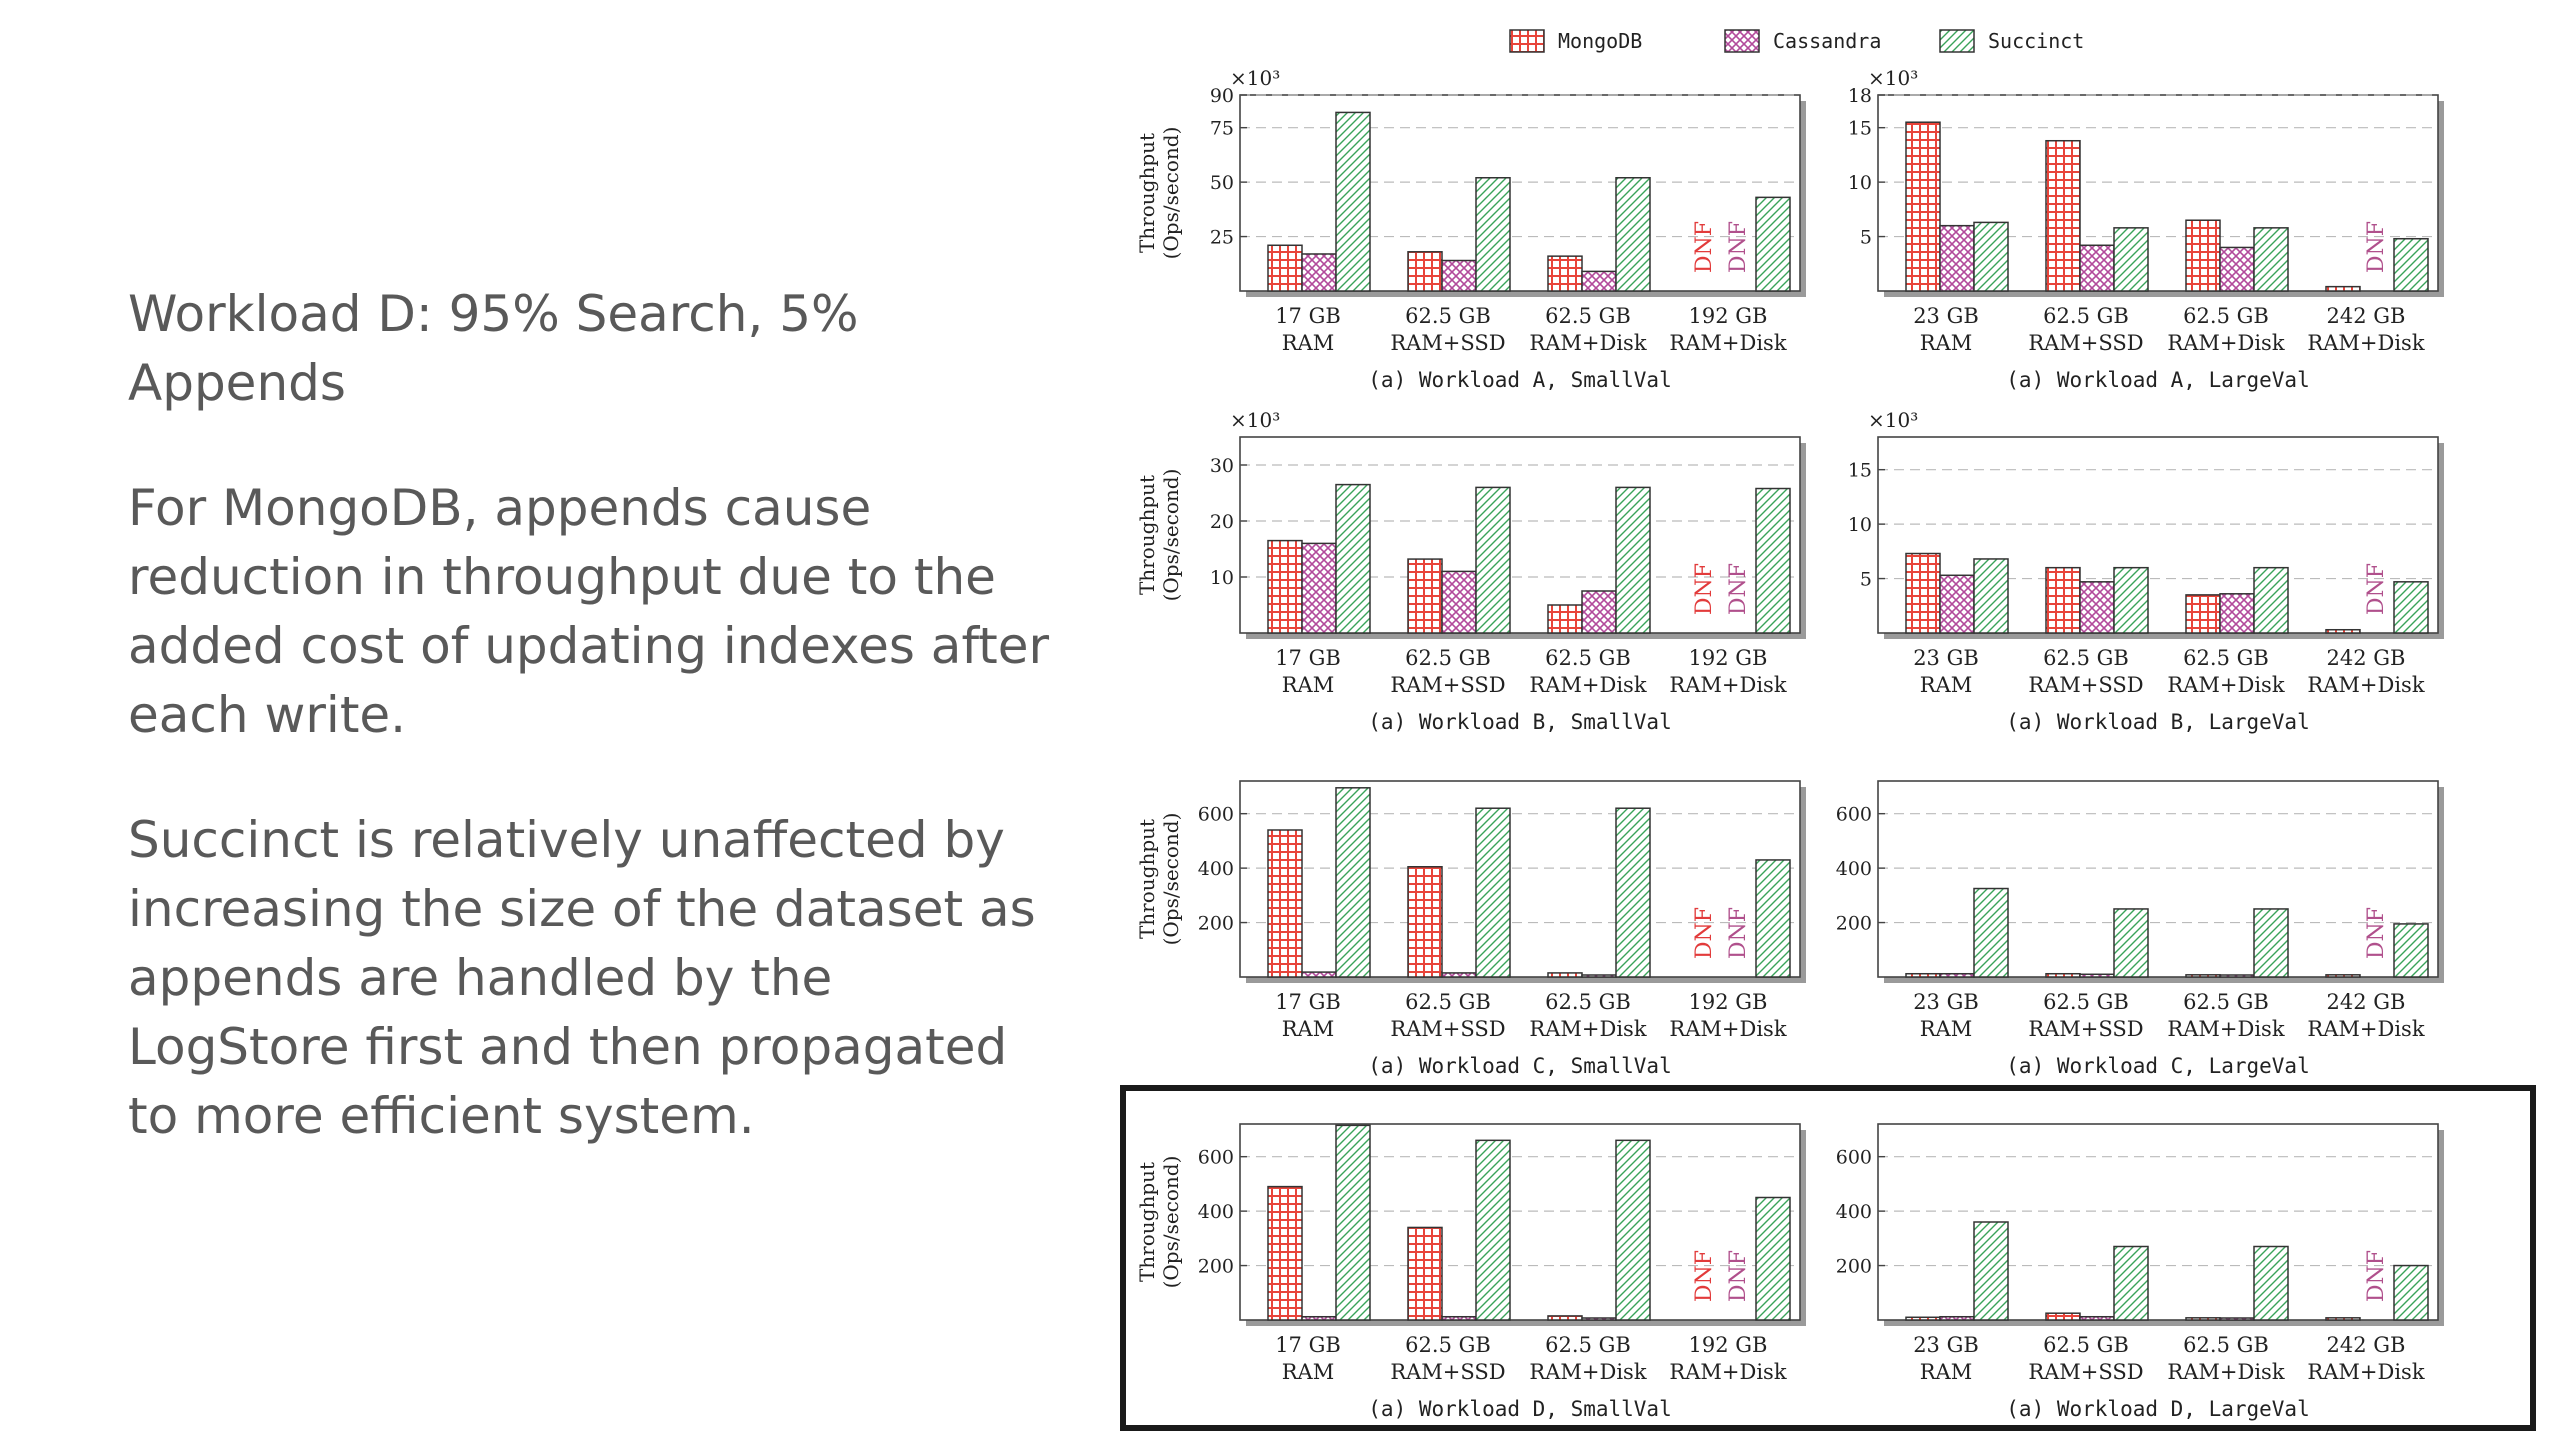  I want to click on panel-caption: (a) Workload B, SmallVal, so click(1519, 722).